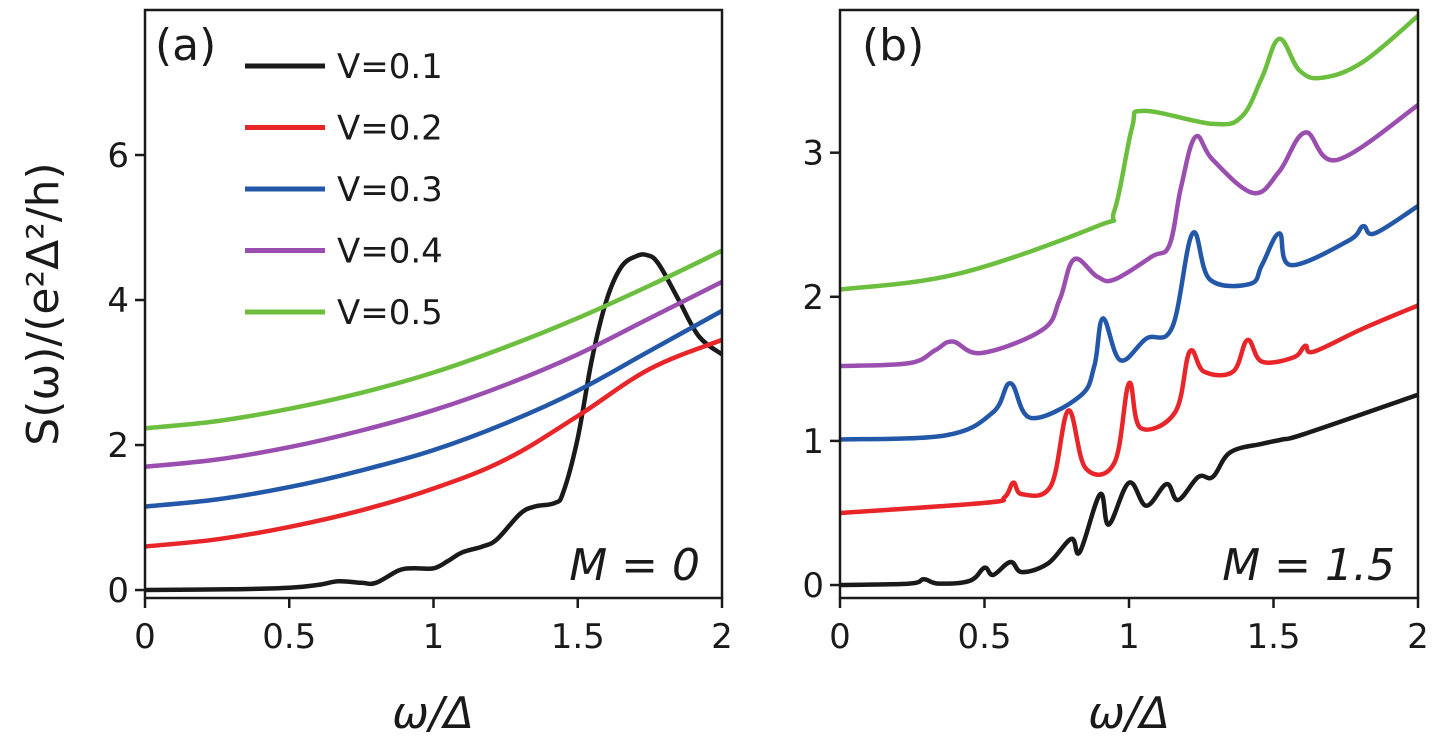  What do you see at coordinates (390, 129) in the screenshot?
I see `legend-label: V=0.2` at bounding box center [390, 129].